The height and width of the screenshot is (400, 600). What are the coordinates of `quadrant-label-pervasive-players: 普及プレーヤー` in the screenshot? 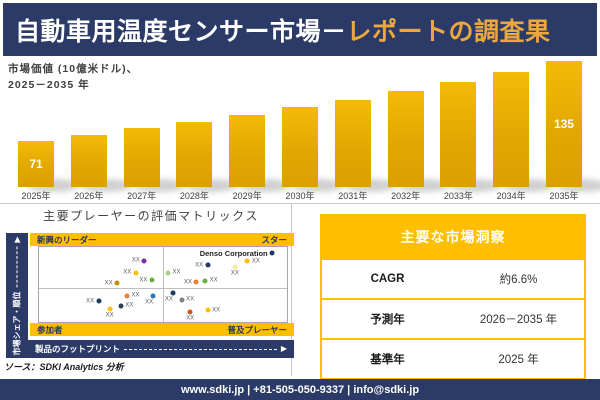 It's located at (257, 329).